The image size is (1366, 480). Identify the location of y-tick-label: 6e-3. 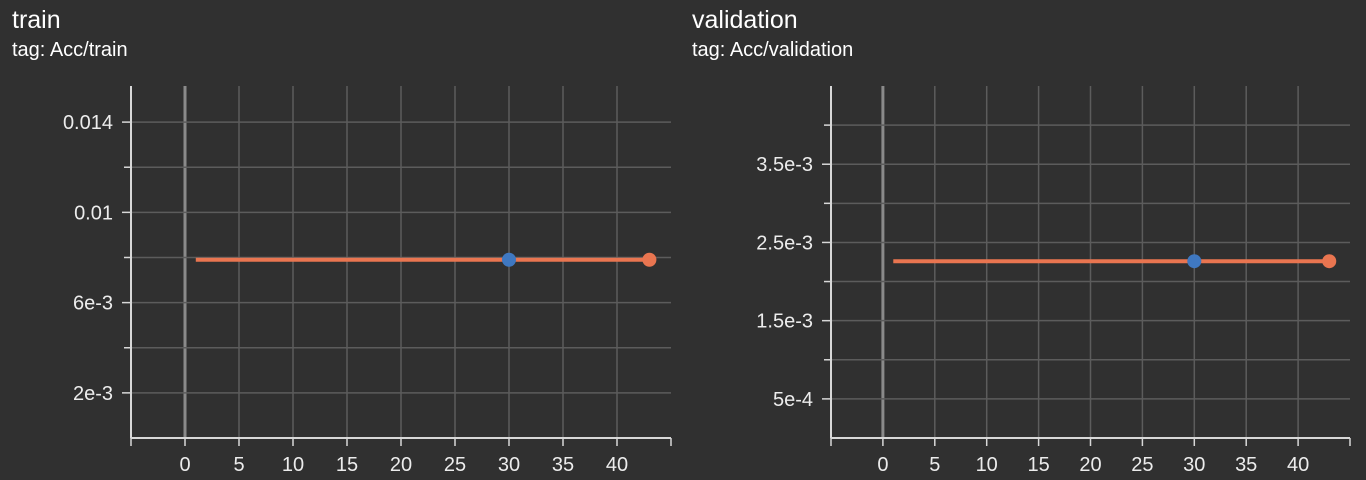
(93, 304).